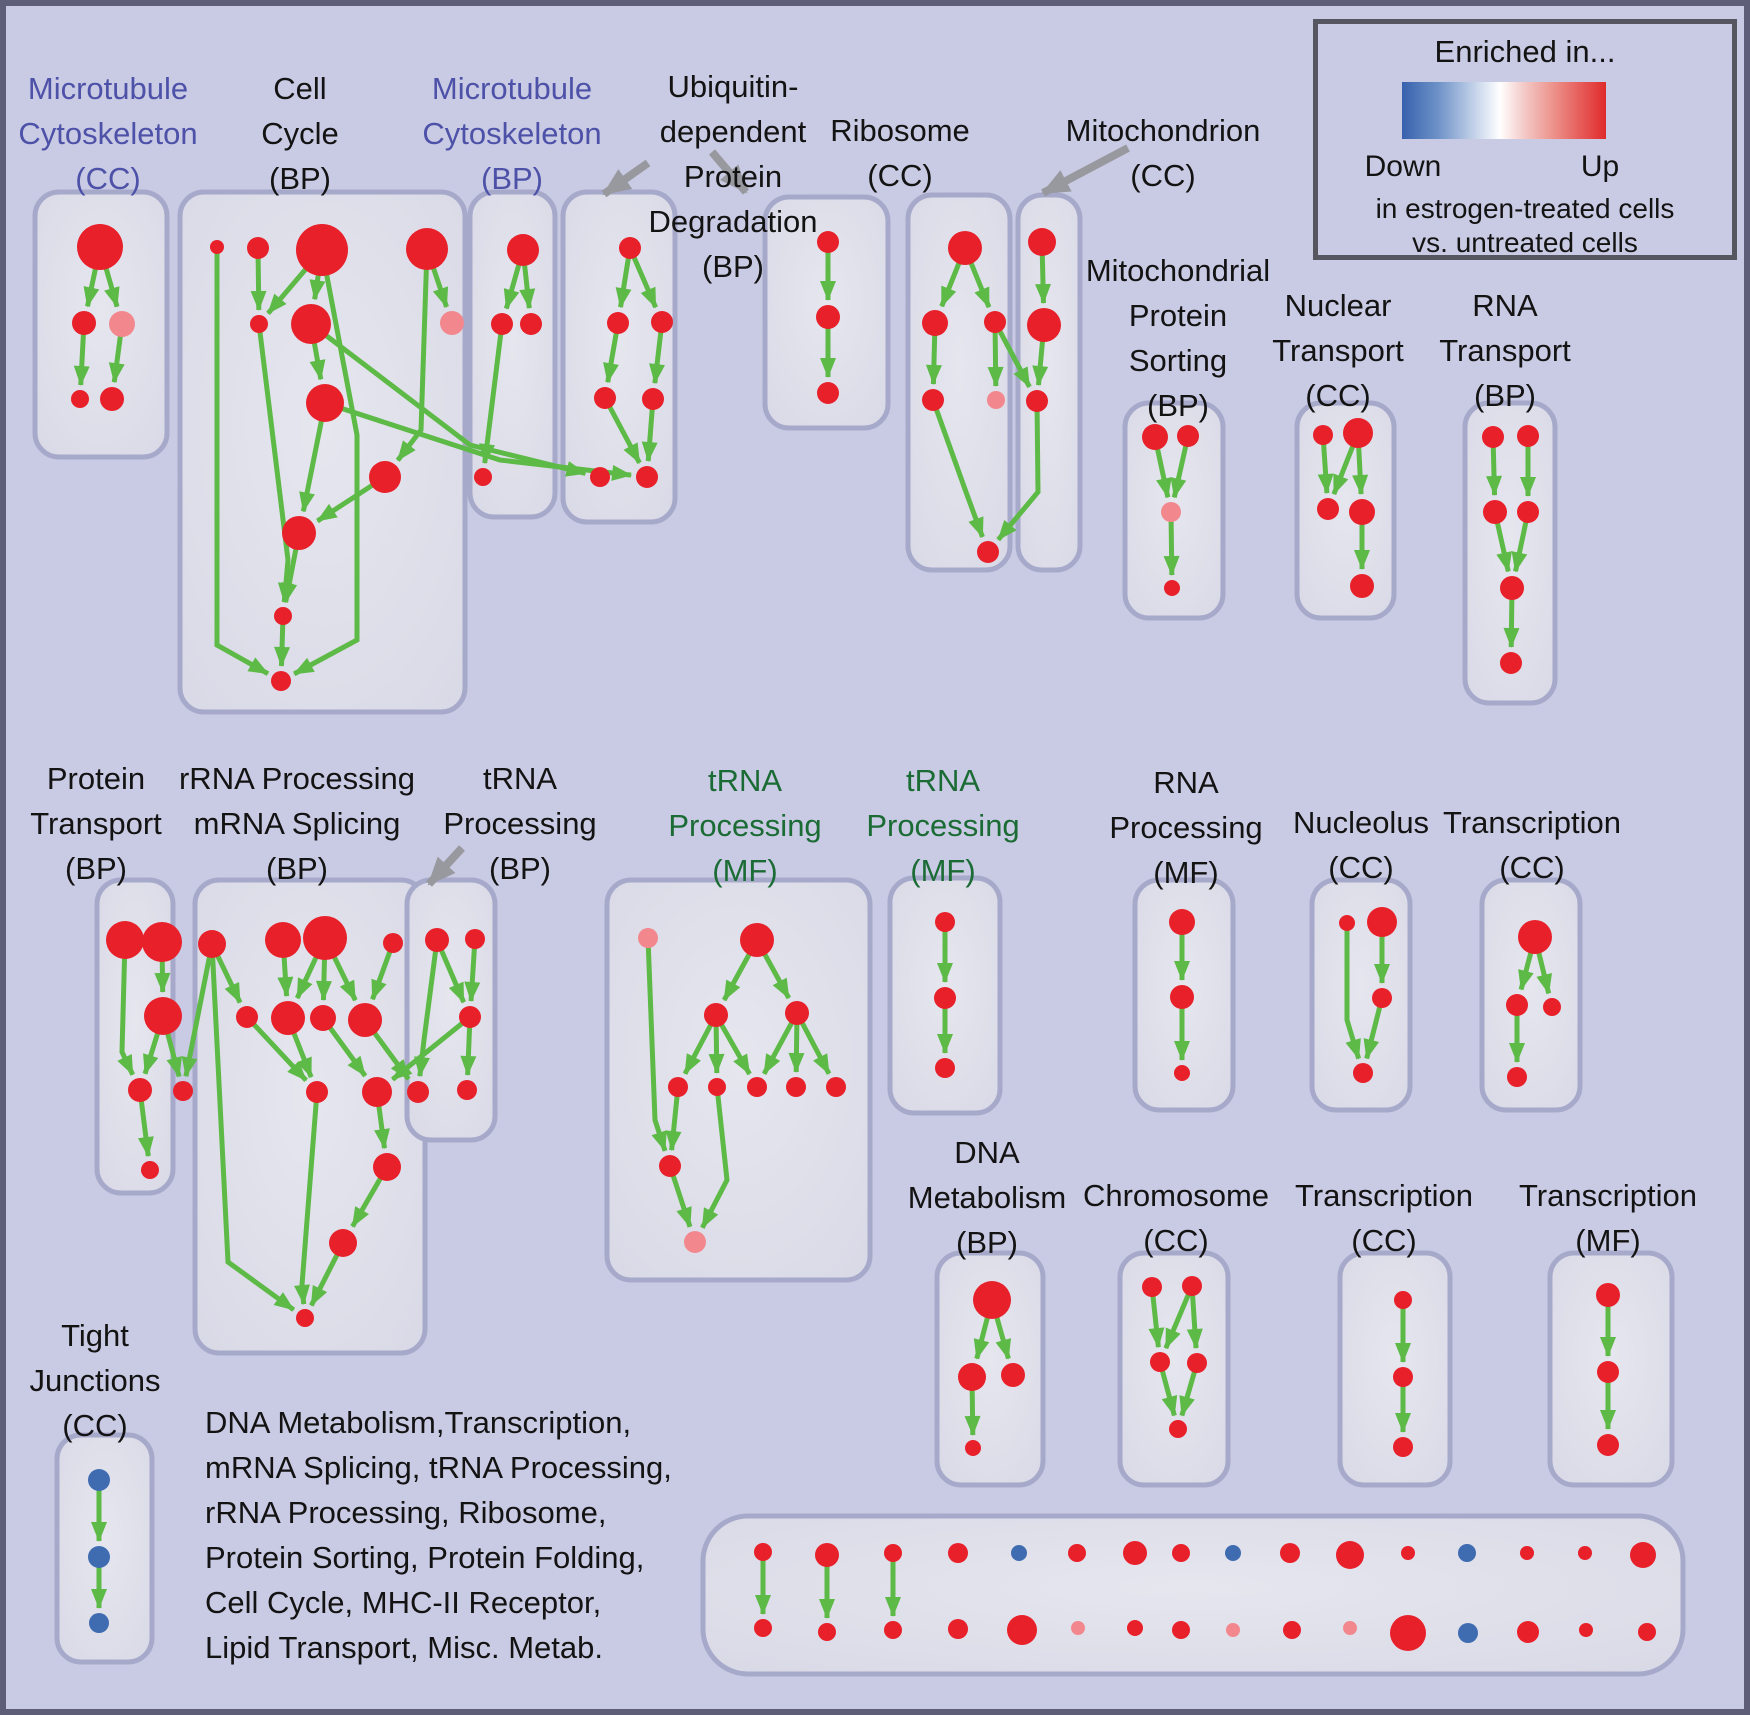  Describe the element at coordinates (1182, 997) in the screenshot. I see `node-rnaproc-b` at that location.